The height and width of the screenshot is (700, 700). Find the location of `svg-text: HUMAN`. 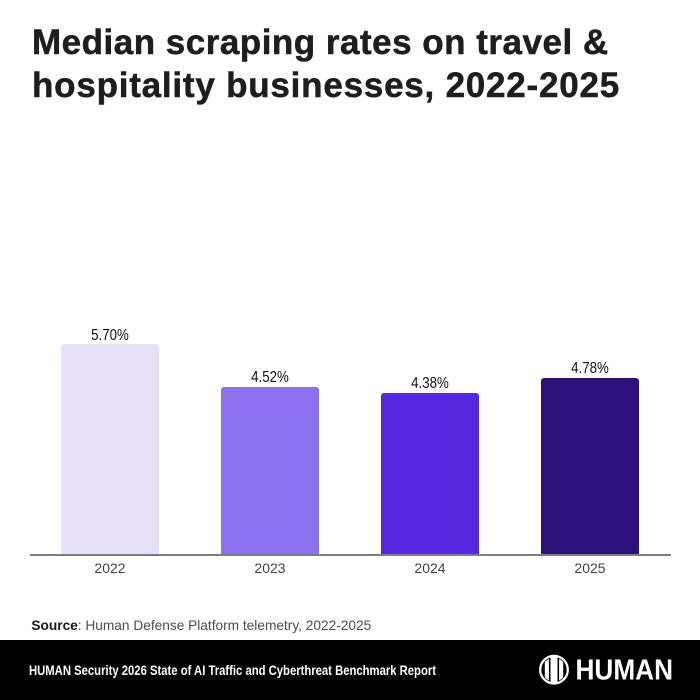

svg-text: HUMAN is located at coordinates (625, 670).